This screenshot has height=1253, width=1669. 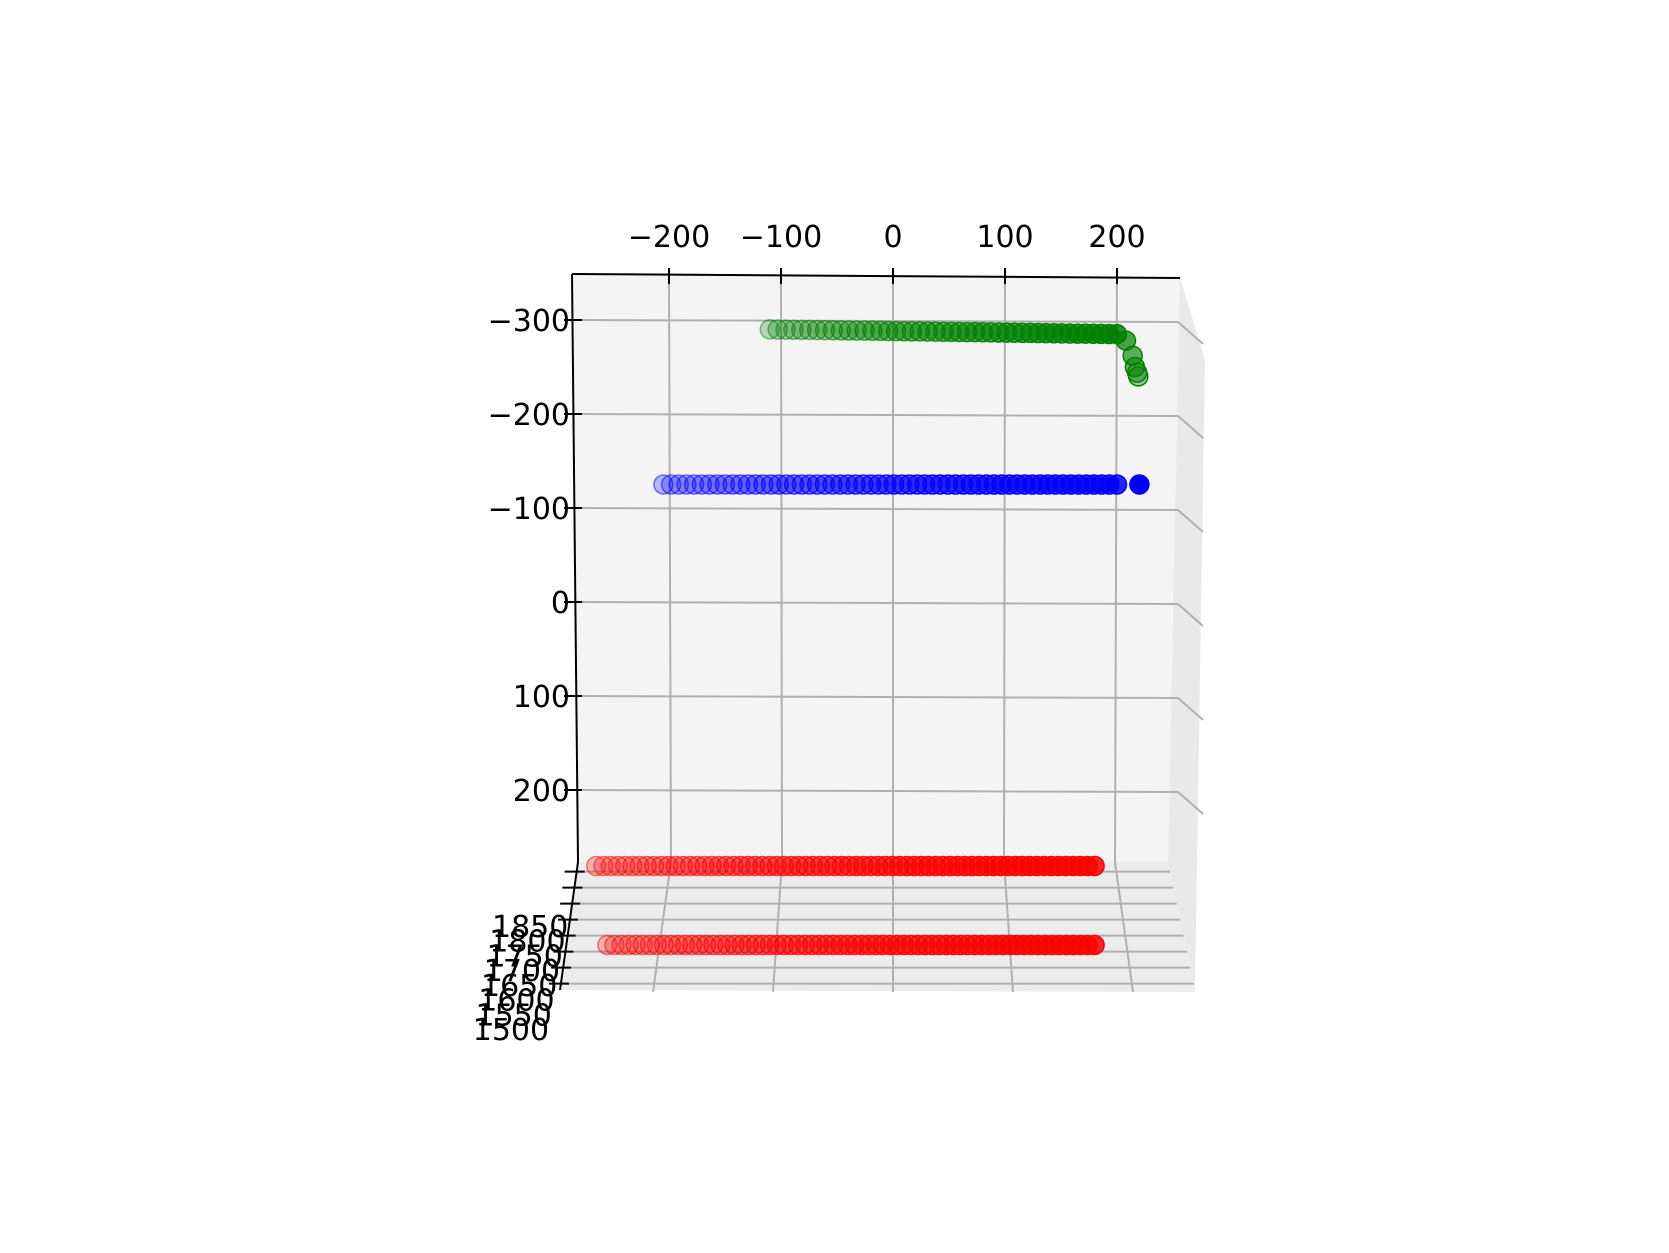 What do you see at coordinates (781, 237) in the screenshot?
I see `x-tick-label-1: −100` at bounding box center [781, 237].